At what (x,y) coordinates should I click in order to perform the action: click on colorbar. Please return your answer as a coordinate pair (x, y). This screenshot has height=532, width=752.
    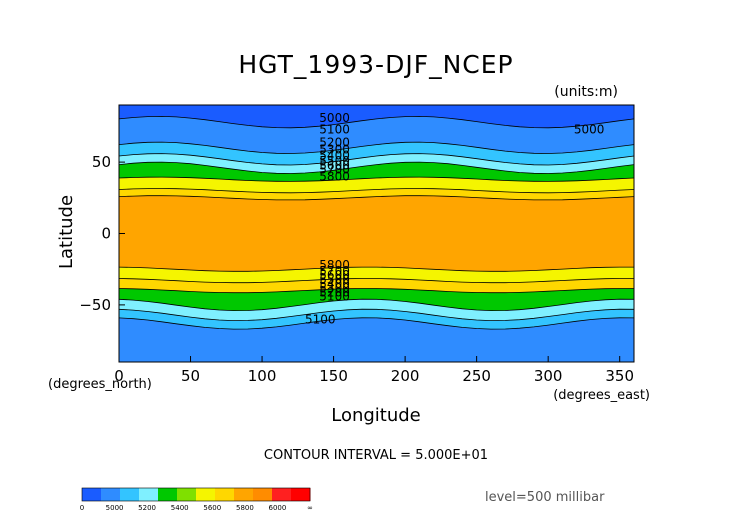
    Looking at the image, I should click on (196, 494).